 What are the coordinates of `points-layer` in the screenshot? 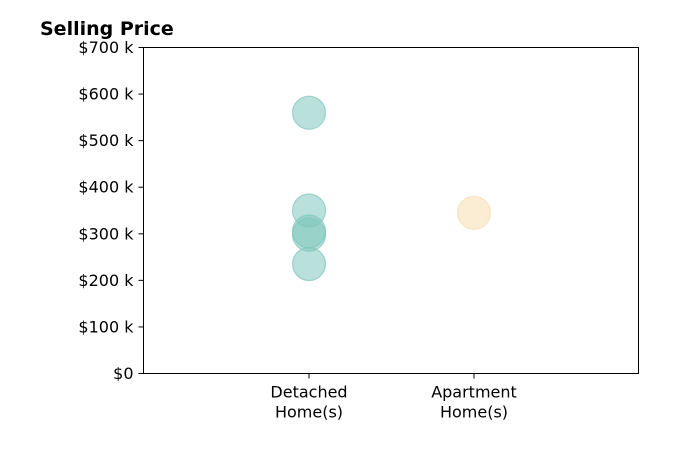 It's located at (391, 188).